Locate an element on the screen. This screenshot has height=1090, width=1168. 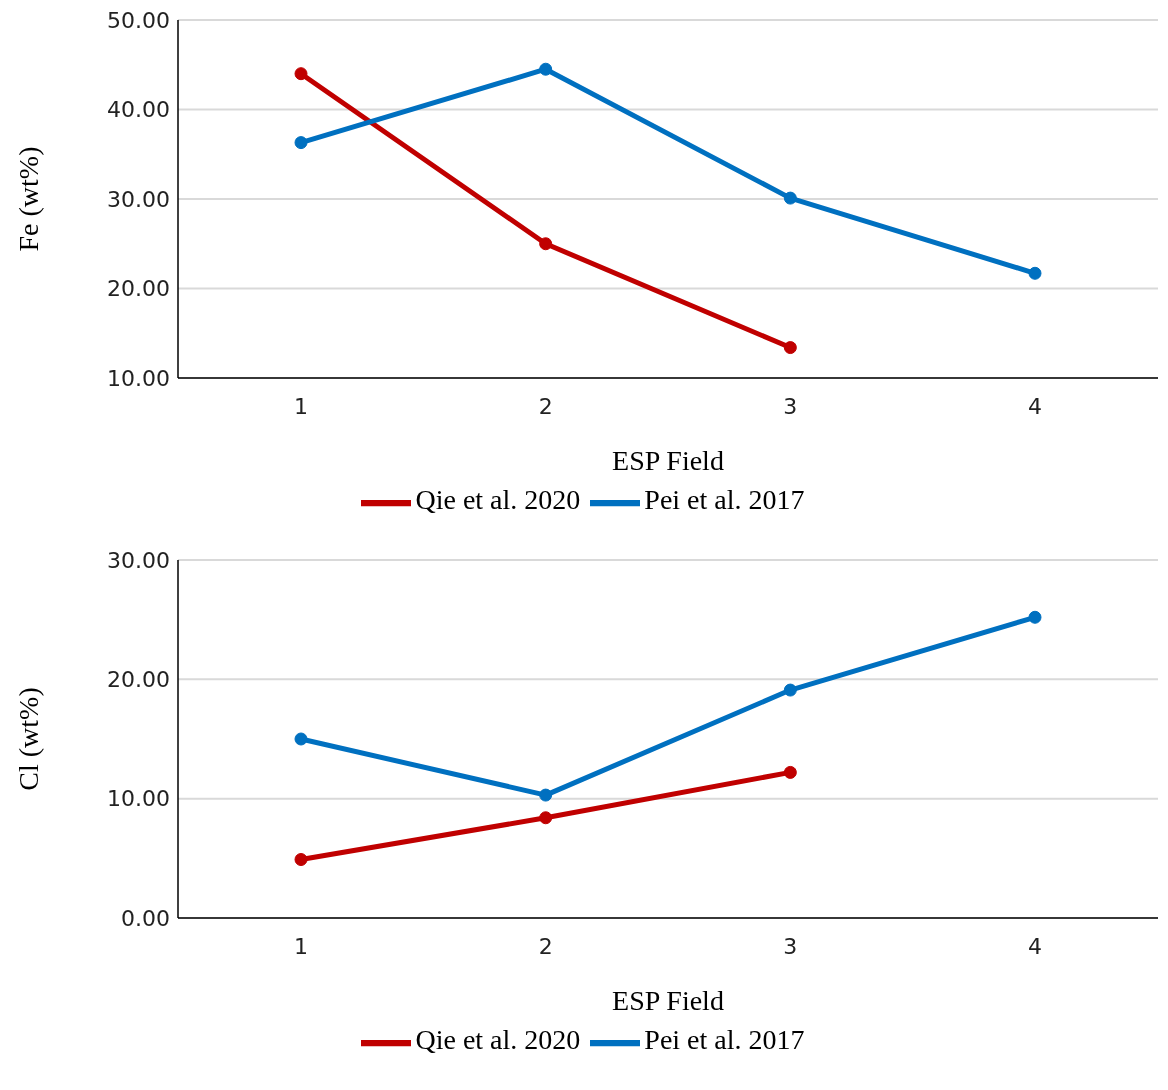
y-tick-label: 0.00 is located at coordinates (145, 918).